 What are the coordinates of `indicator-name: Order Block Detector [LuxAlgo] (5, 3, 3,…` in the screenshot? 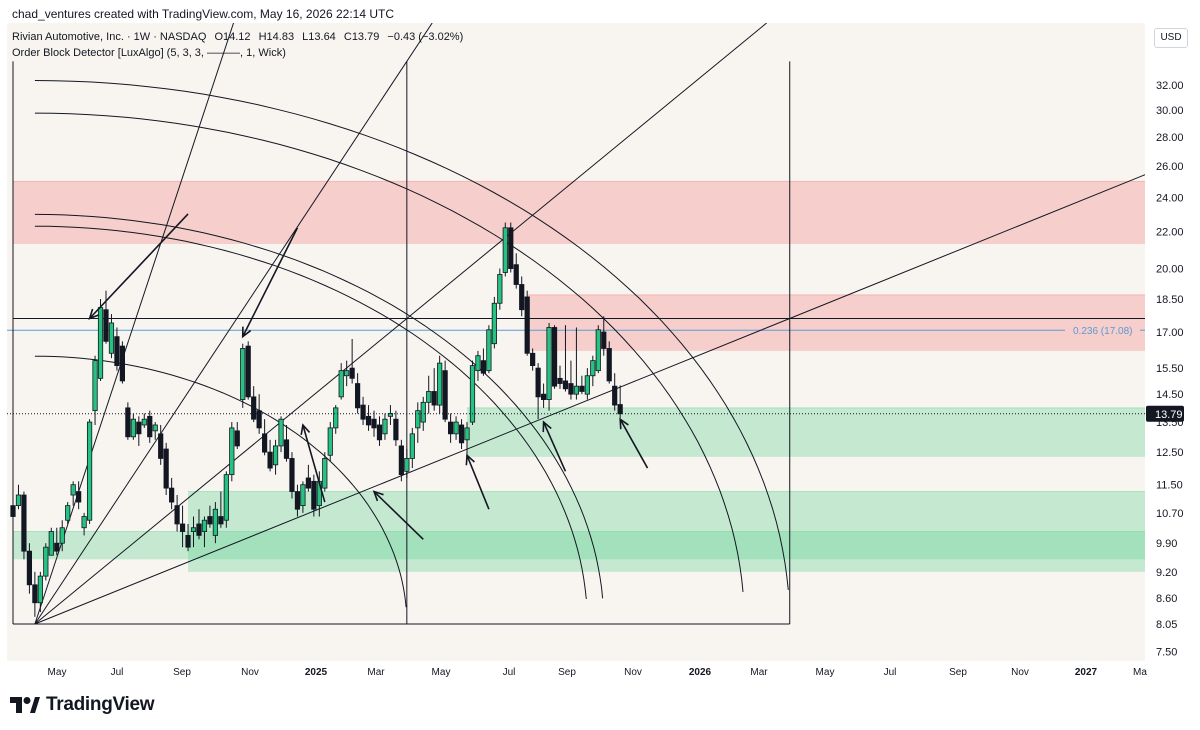 It's located at (149, 53).